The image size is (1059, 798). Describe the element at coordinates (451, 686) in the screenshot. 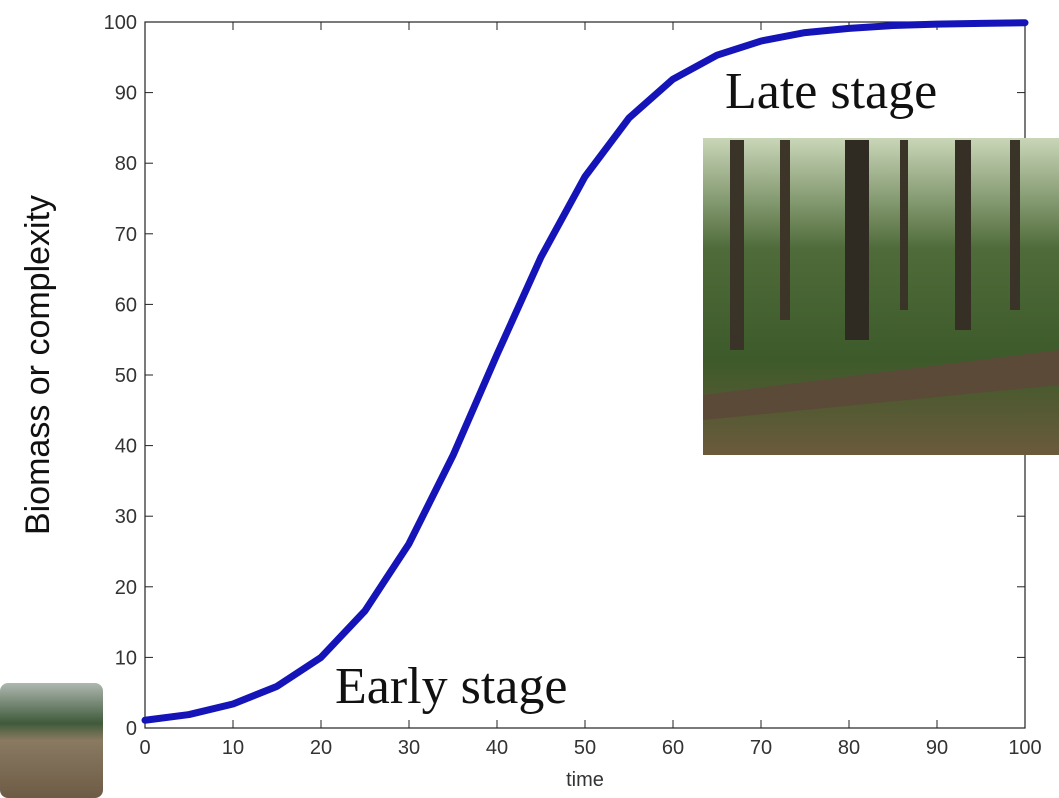

I see `annotation: Early stage` at that location.